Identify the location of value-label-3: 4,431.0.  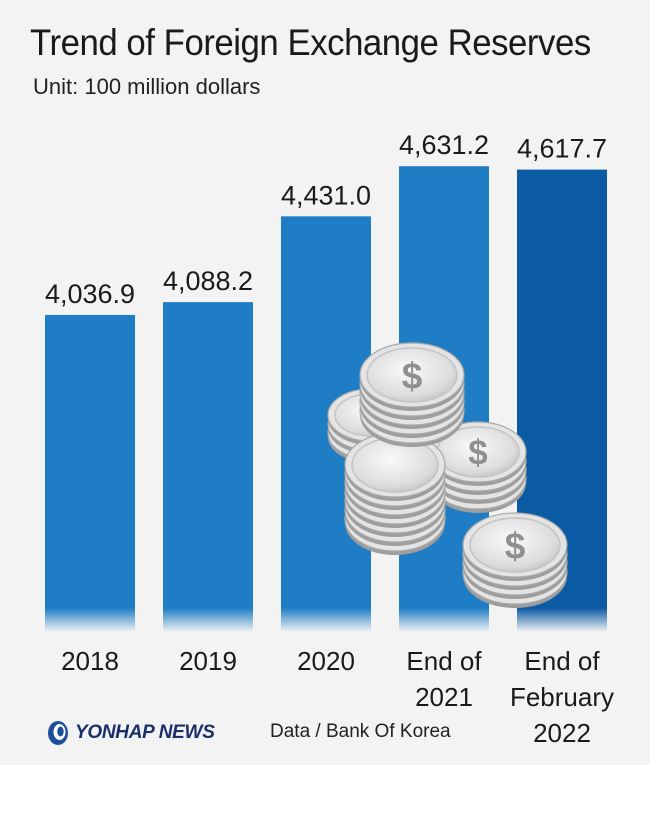
(326, 195).